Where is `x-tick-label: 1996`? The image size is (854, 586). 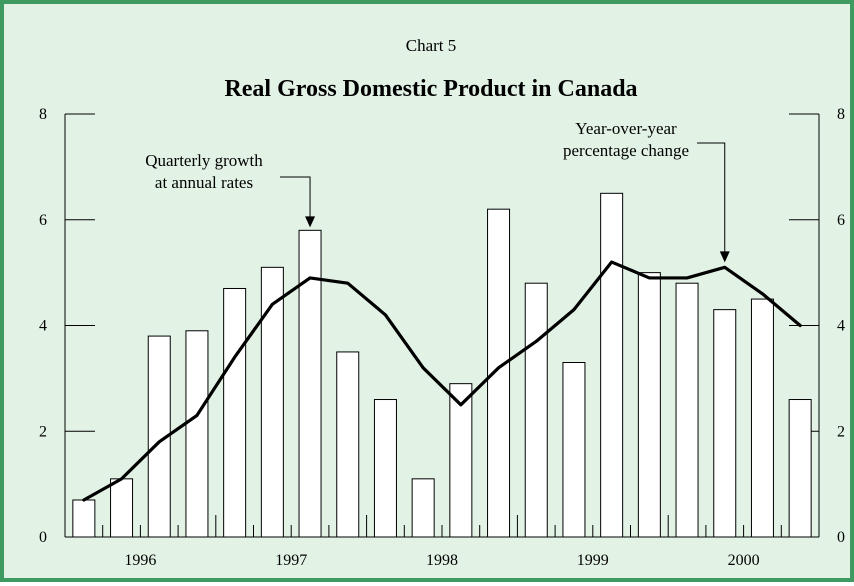 x-tick-label: 1996 is located at coordinates (140, 560).